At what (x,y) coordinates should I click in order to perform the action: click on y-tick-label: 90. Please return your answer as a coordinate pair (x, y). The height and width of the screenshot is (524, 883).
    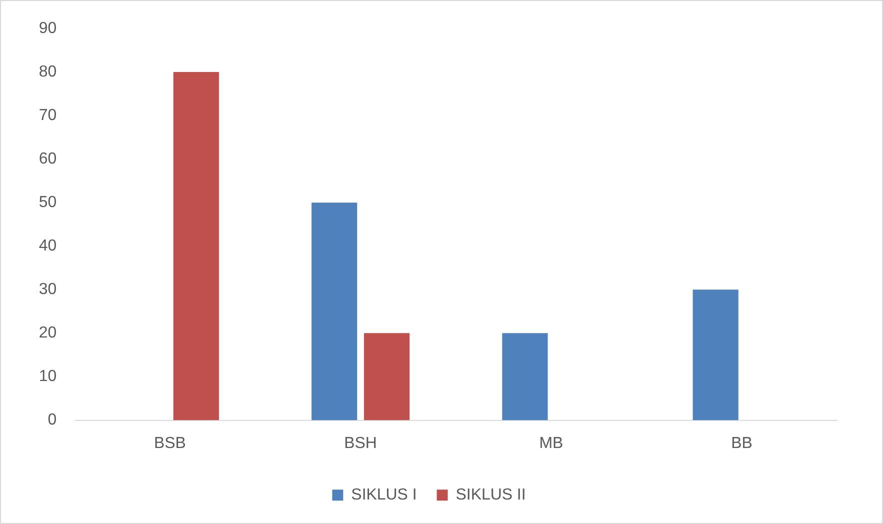
    Looking at the image, I should click on (47, 28).